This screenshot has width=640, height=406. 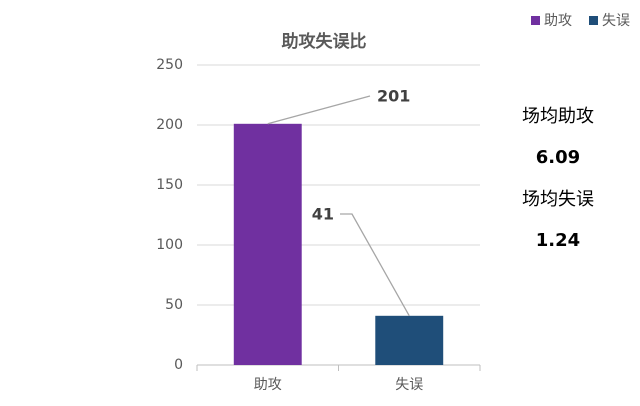 What do you see at coordinates (558, 21) in the screenshot?
I see `legend-label: 助攻` at bounding box center [558, 21].